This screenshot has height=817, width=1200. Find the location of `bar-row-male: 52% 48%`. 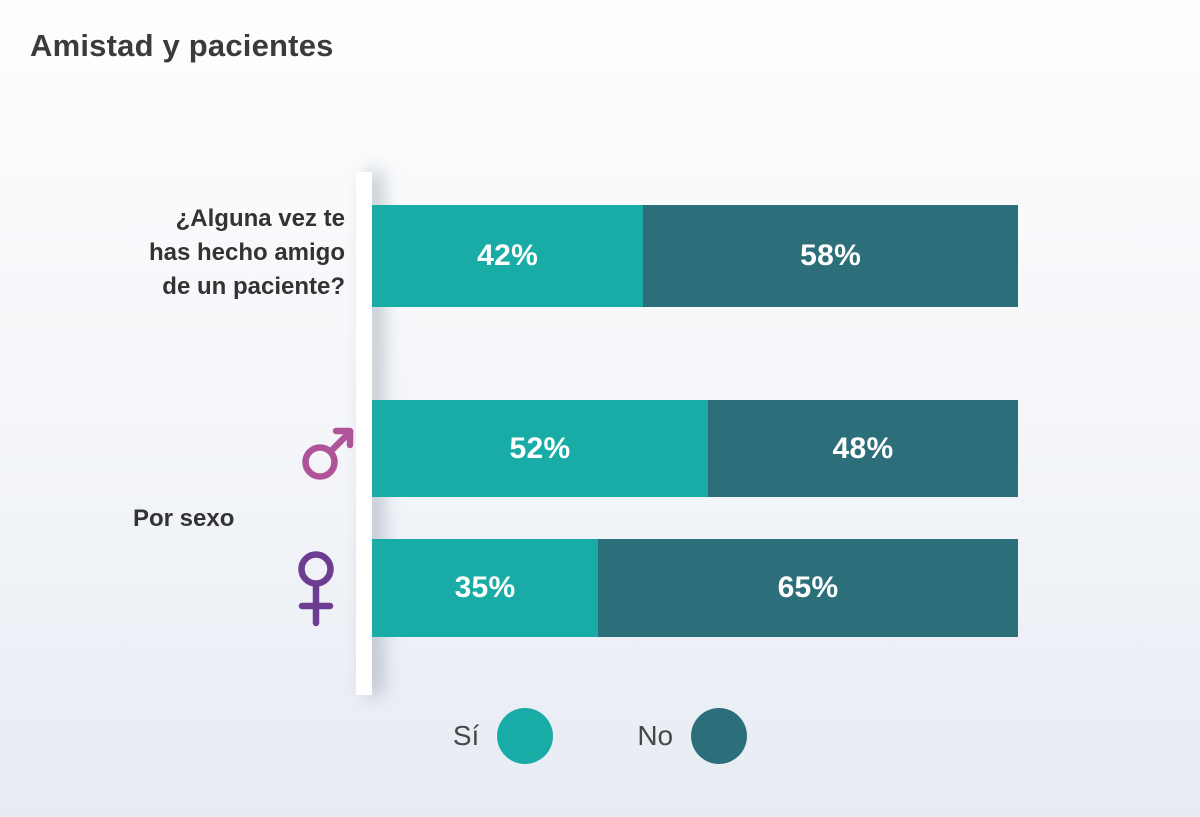

bar-row-male: 52% 48% is located at coordinates (695, 448).